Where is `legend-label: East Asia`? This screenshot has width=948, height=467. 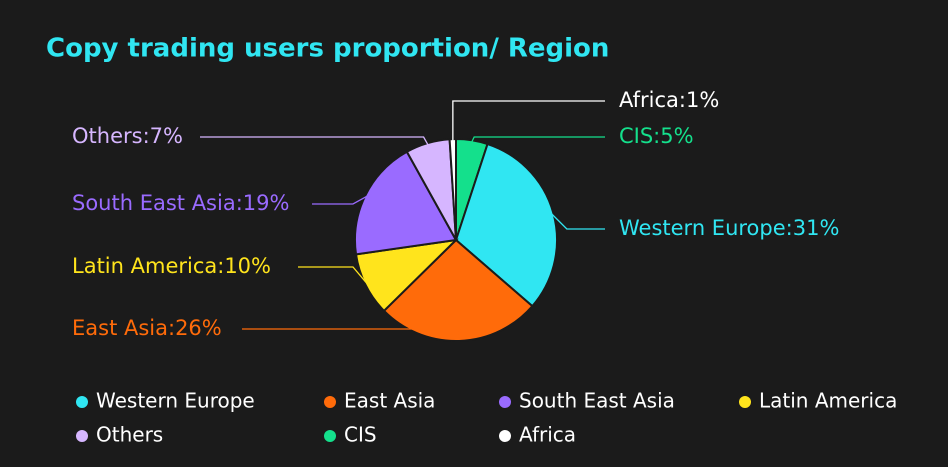 legend-label: East Asia is located at coordinates (389, 401).